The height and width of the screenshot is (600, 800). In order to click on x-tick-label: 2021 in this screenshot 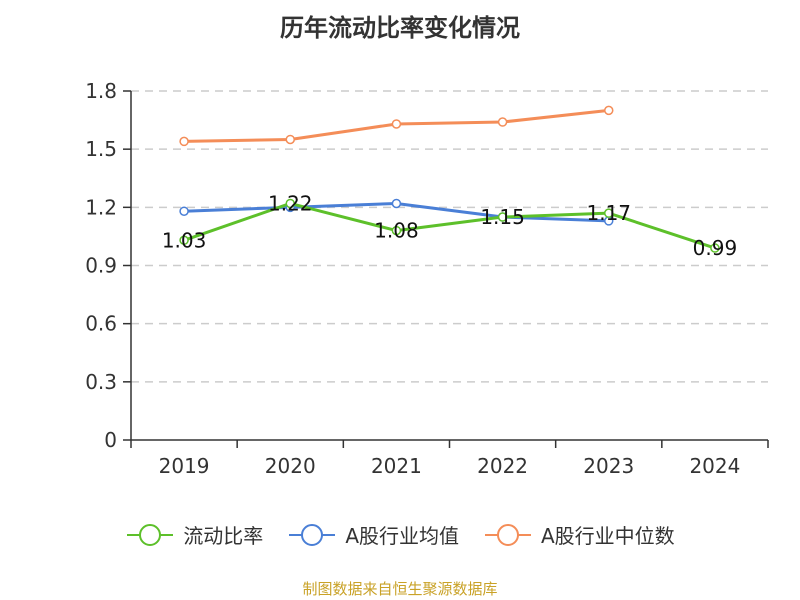, I will do `click(396, 466)`.